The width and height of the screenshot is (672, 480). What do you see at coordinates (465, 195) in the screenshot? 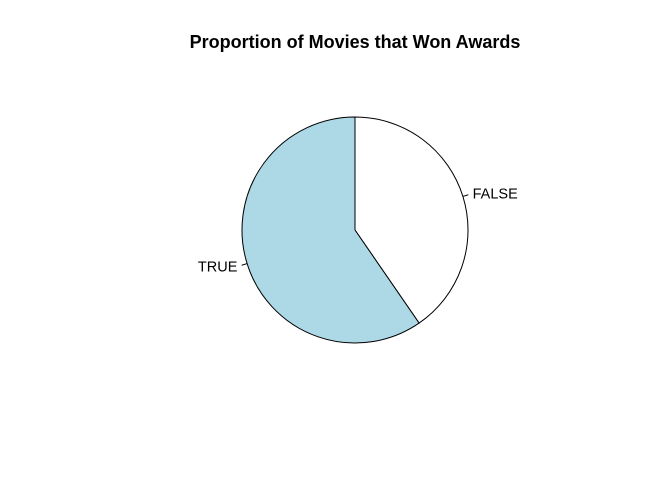
I see `pie-label-tick-false` at bounding box center [465, 195].